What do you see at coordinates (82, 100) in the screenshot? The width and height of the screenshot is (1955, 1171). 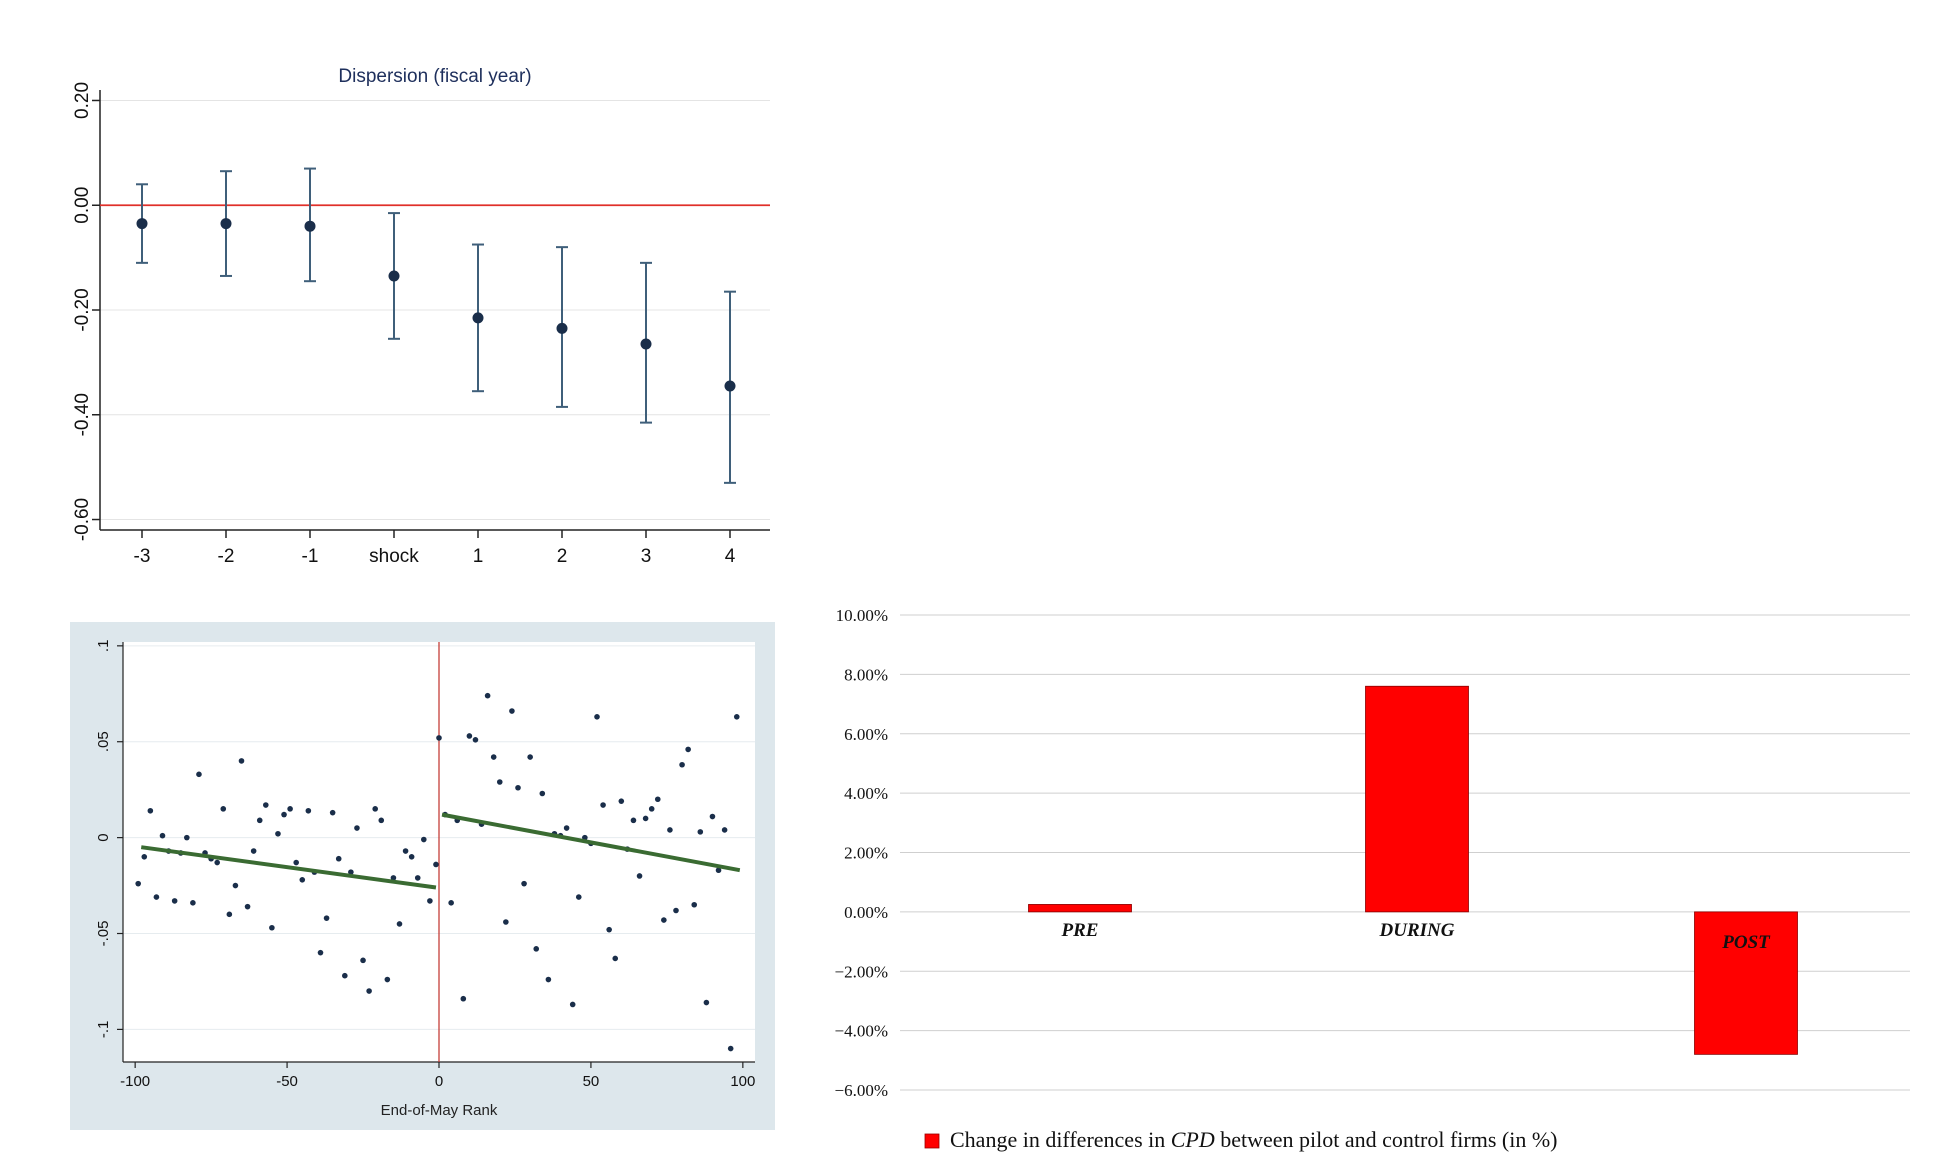 I see `y-tick-label: 0.20` at bounding box center [82, 100].